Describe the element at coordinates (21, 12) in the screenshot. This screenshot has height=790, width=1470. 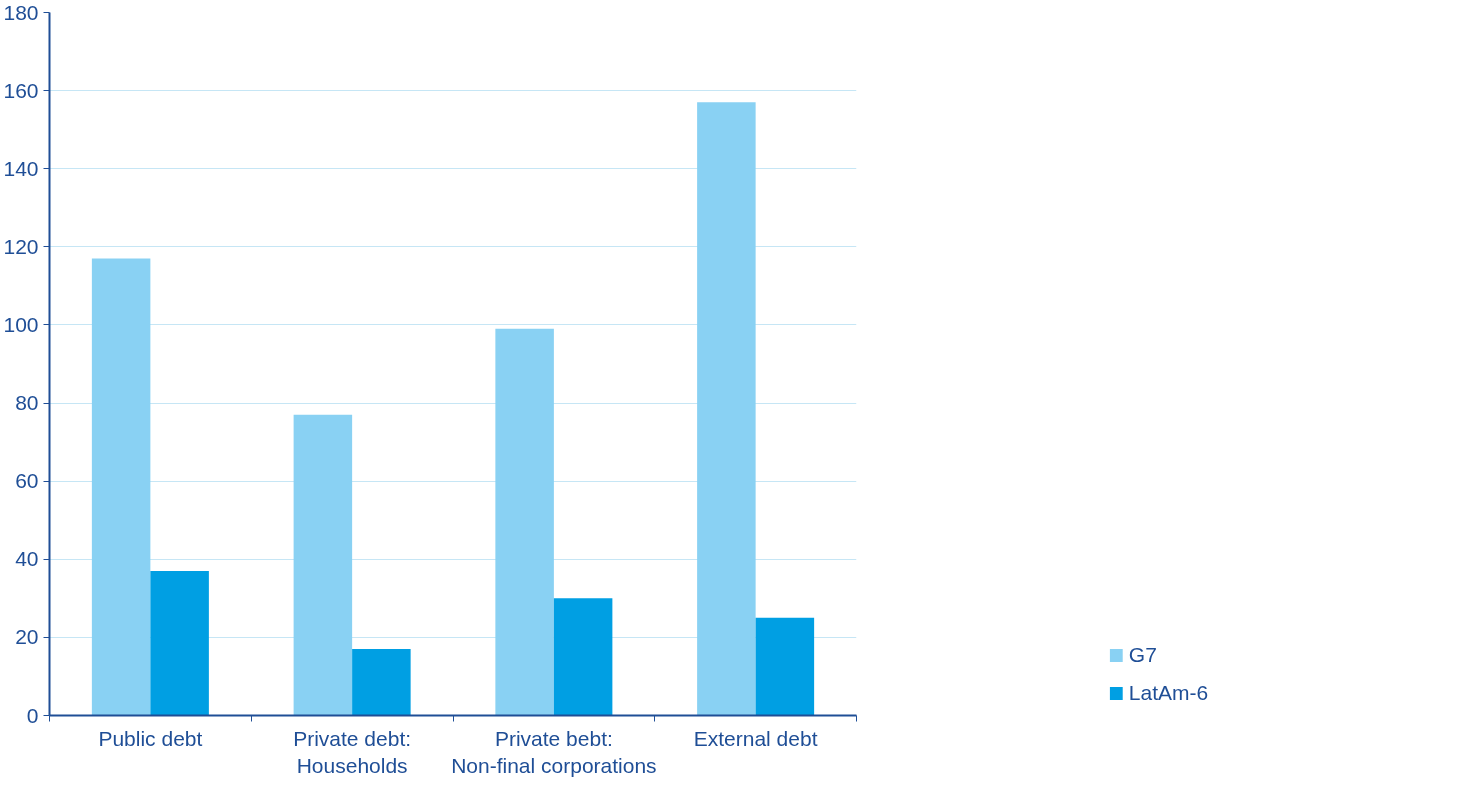
I see `y-tick-label: 180` at that location.